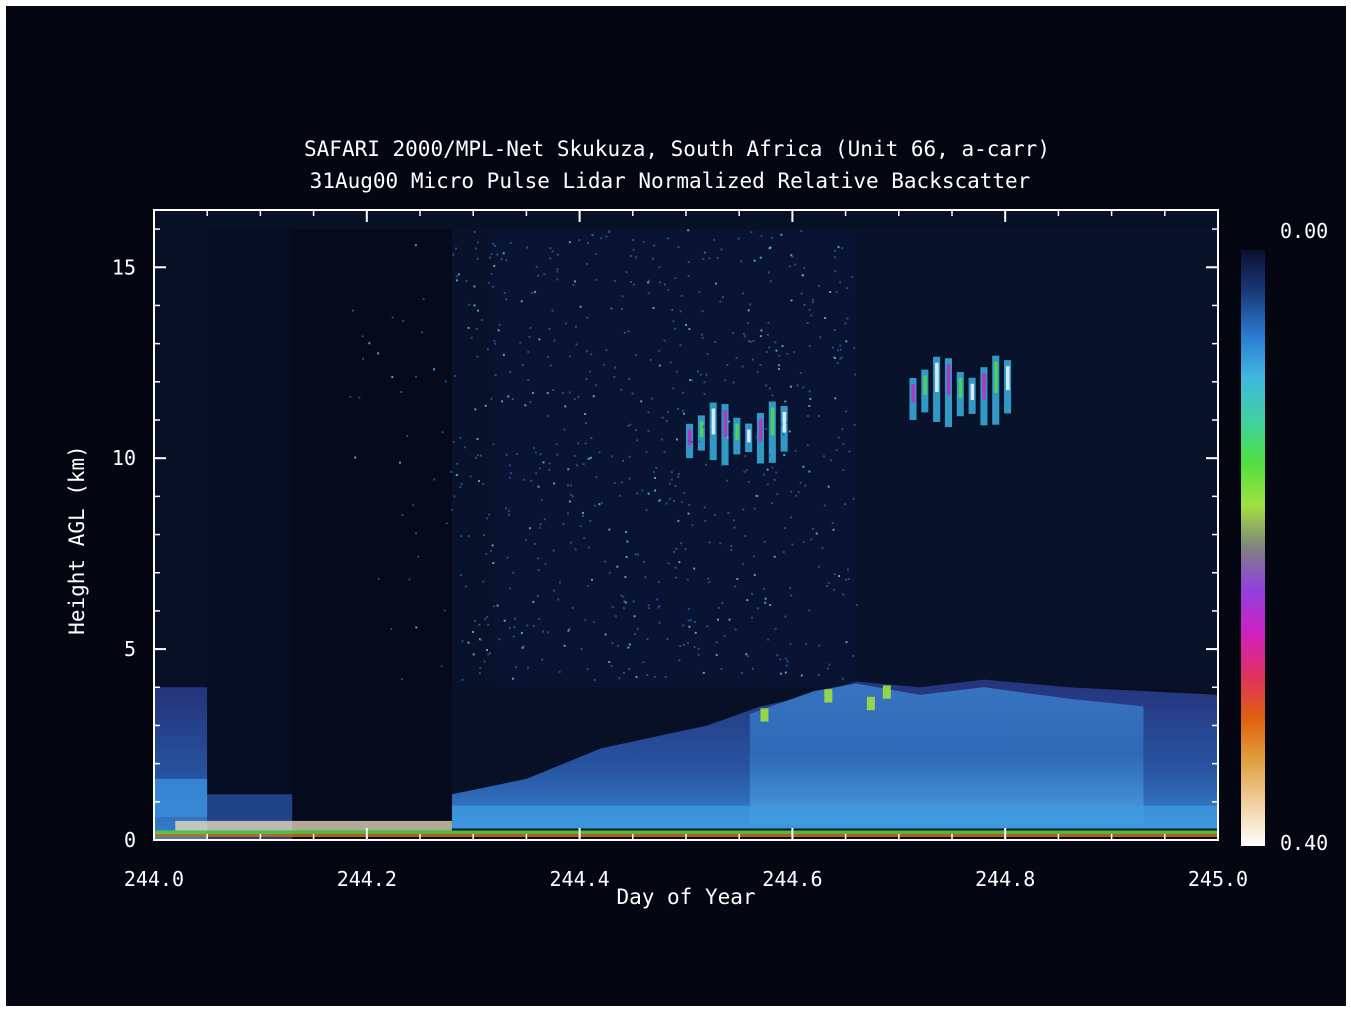 This screenshot has width=1351, height=1012. What do you see at coordinates (946, 754) in the screenshot?
I see `aerosol-layer-core` at bounding box center [946, 754].